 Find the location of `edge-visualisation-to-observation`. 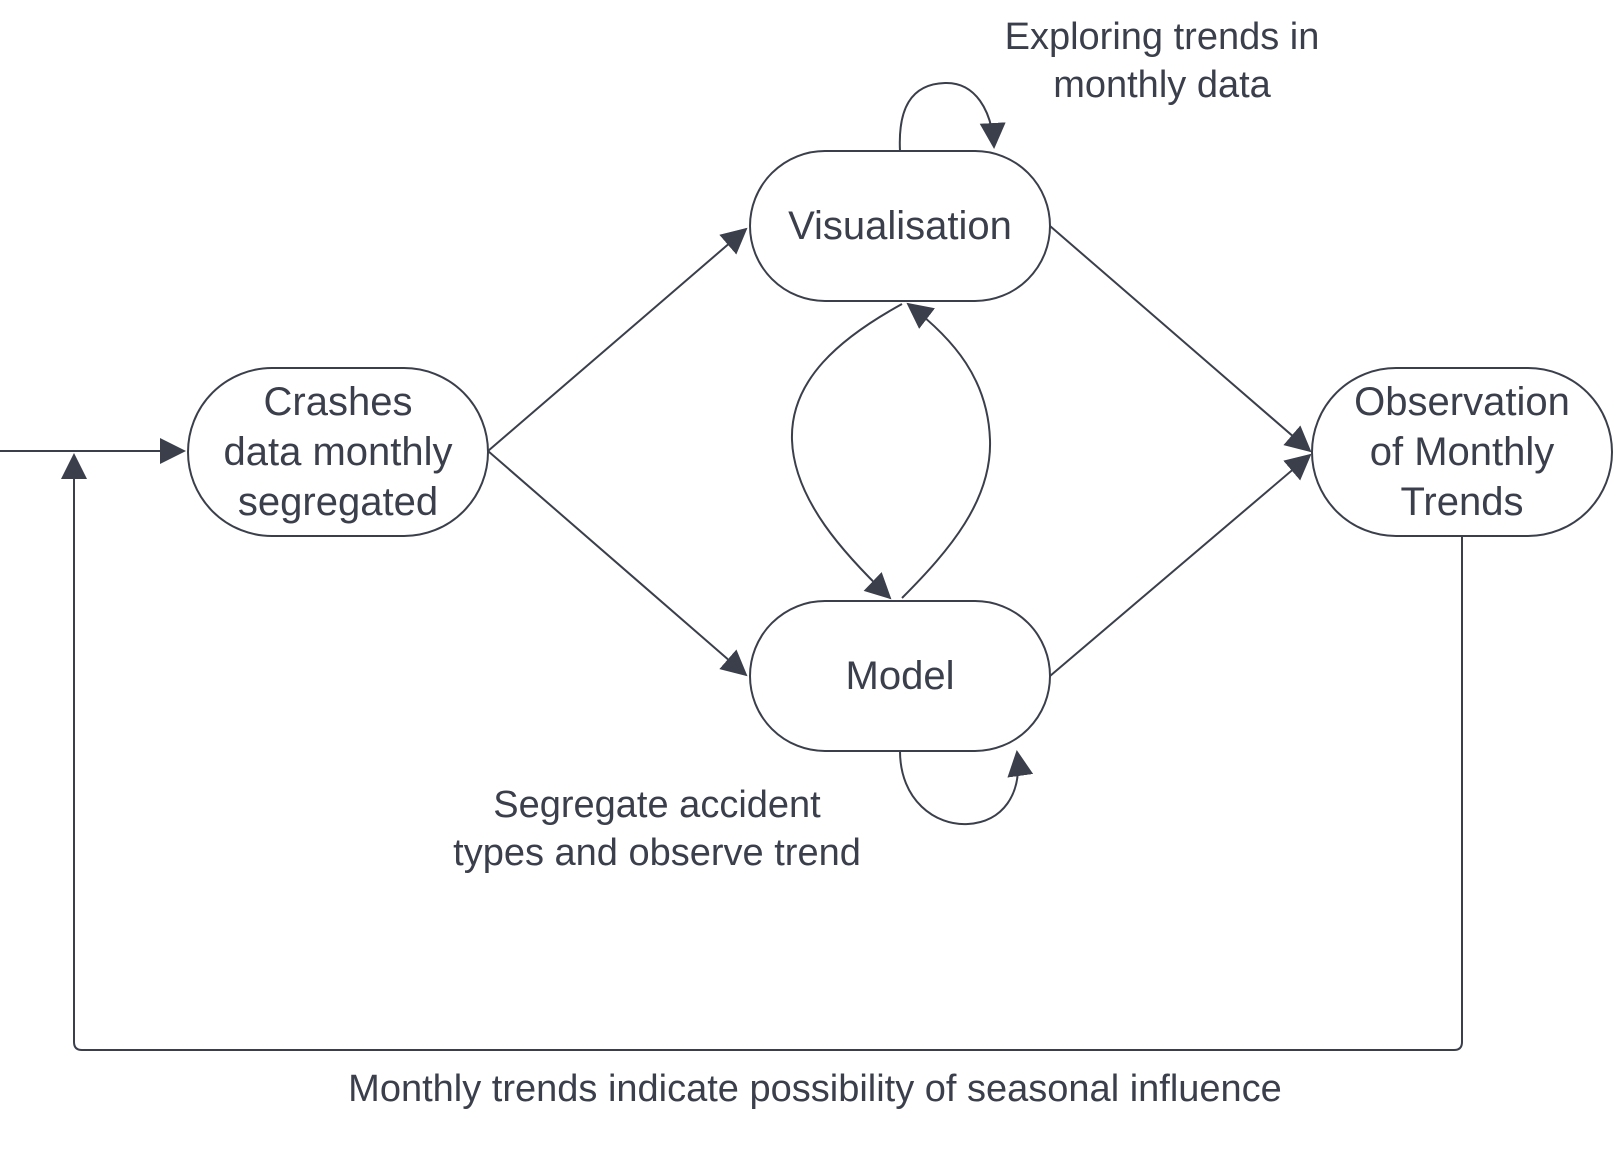

edge-visualisation-to-observation is located at coordinates (1180, 339).